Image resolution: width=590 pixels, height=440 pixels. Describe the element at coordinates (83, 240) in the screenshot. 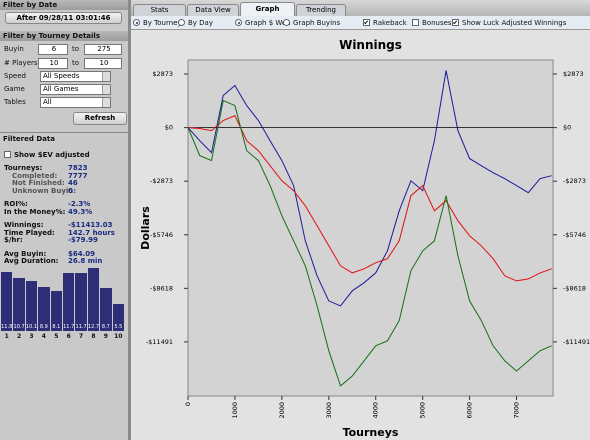

I see `stat-value: -$79.99` at that location.